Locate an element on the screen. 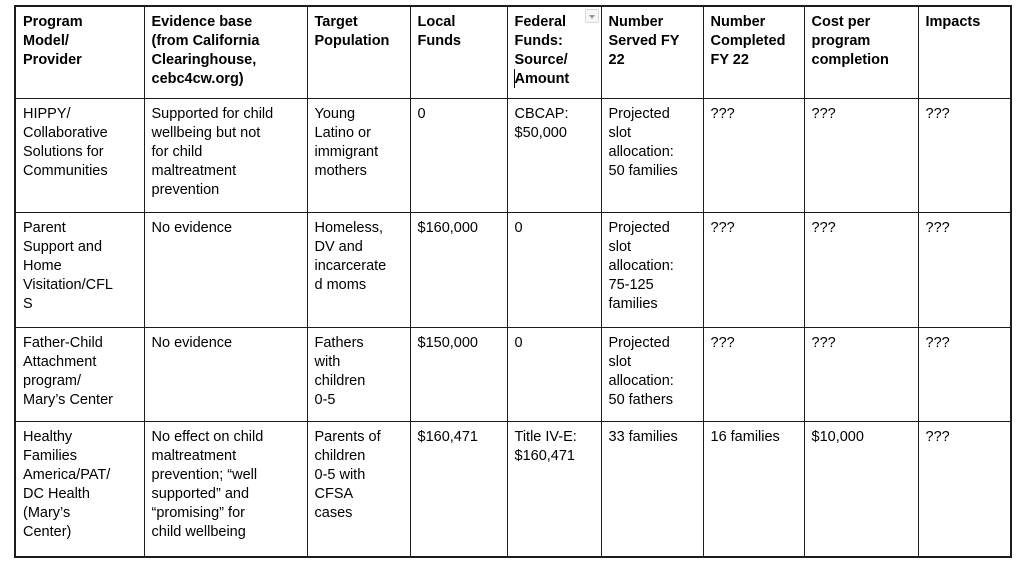  table-cell: Young Latino or immigrant mothers is located at coordinates (358, 155).